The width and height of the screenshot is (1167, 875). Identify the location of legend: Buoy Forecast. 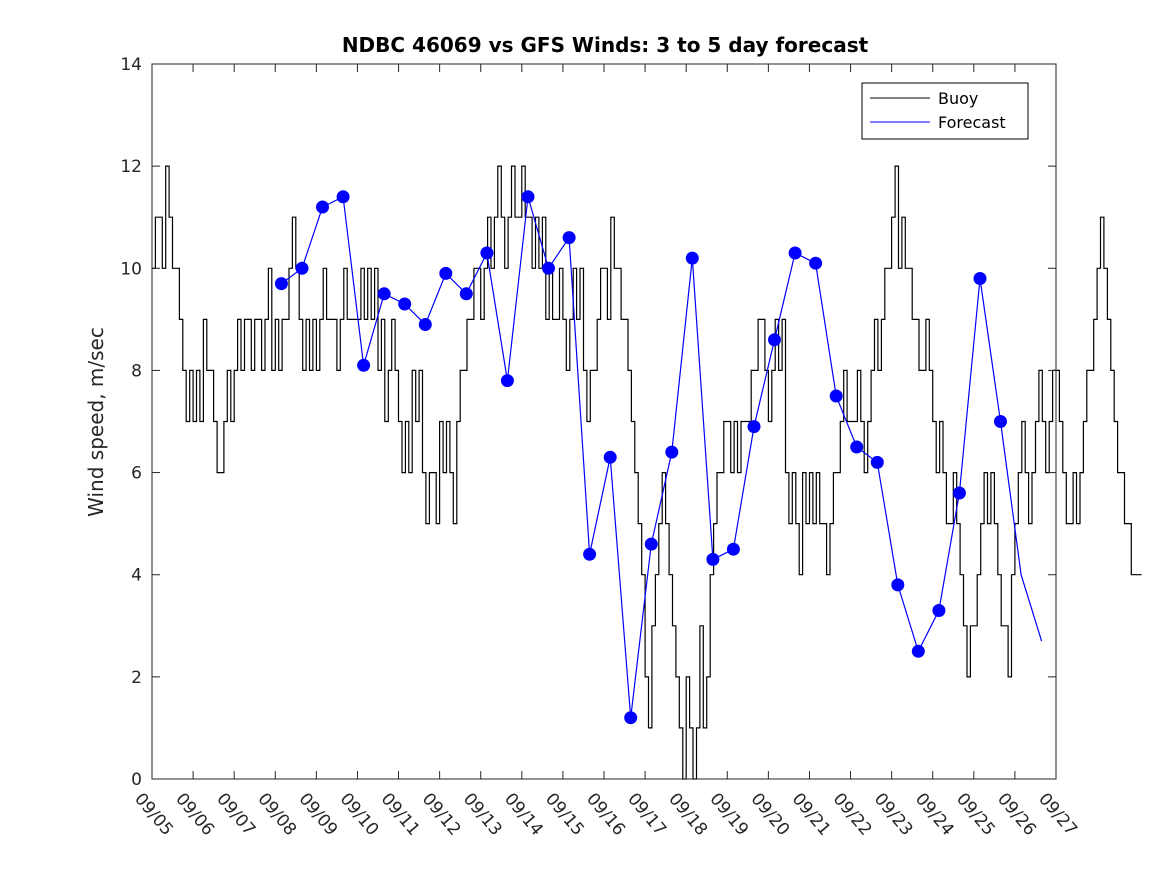
(945, 111).